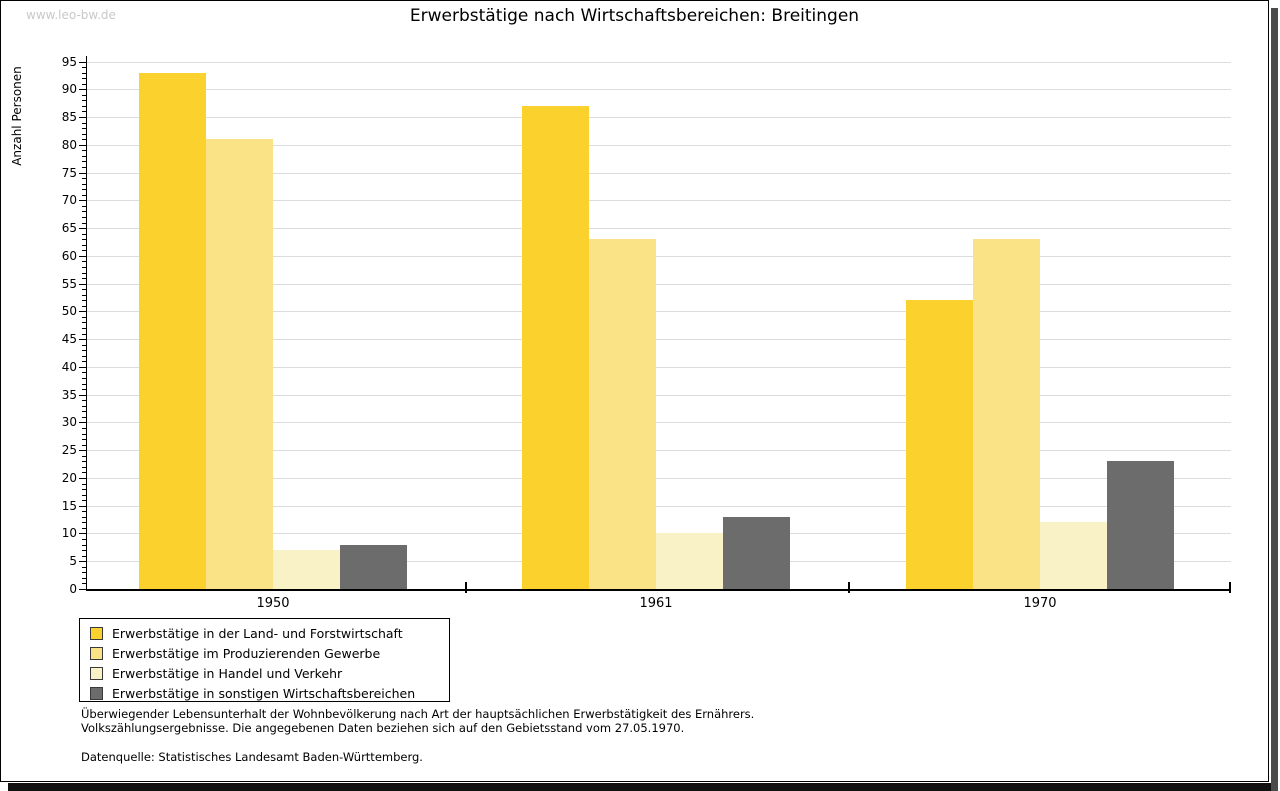 The width and height of the screenshot is (1280, 791). What do you see at coordinates (1040, 603) in the screenshot?
I see `x-category-label: 1970` at bounding box center [1040, 603].